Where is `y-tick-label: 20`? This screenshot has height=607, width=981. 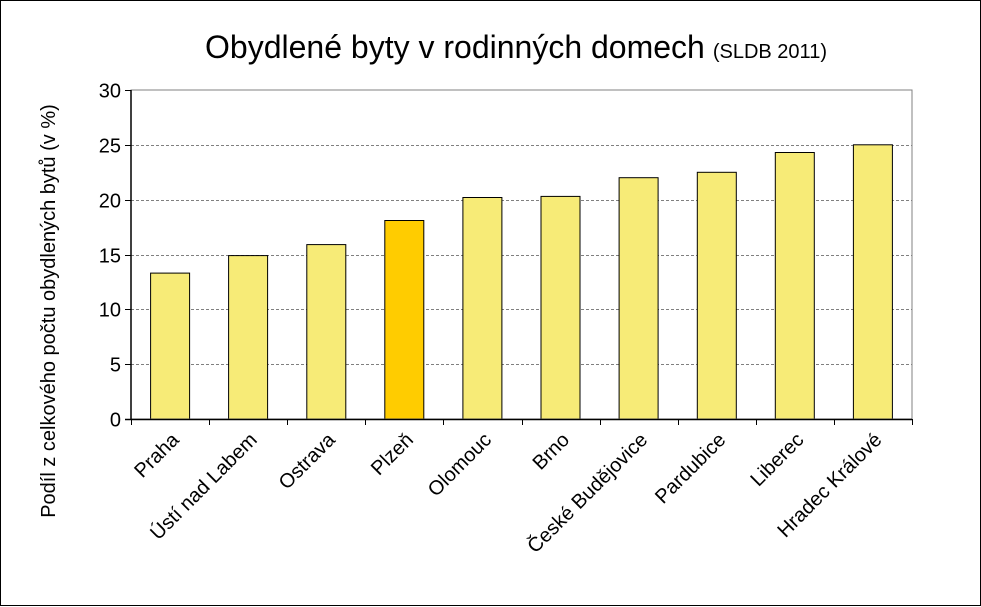
y-tick-label: 20 is located at coordinates (110, 202).